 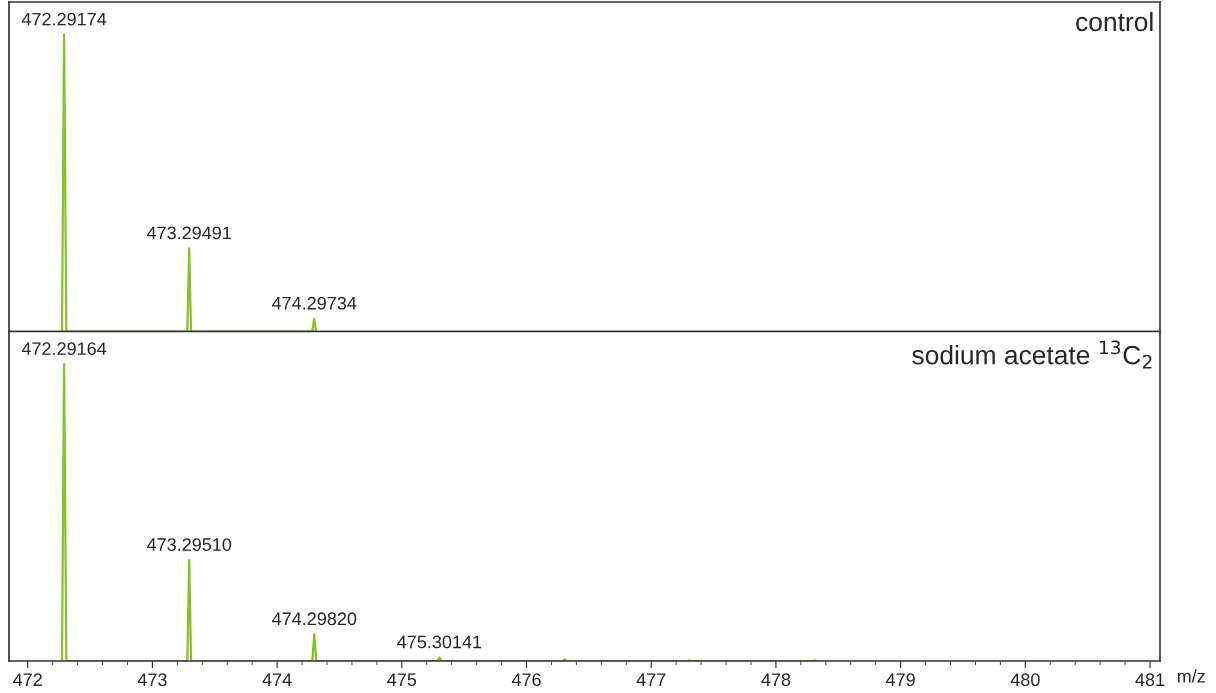 What do you see at coordinates (439, 642) in the screenshot?
I see `annotation: 475.30141` at bounding box center [439, 642].